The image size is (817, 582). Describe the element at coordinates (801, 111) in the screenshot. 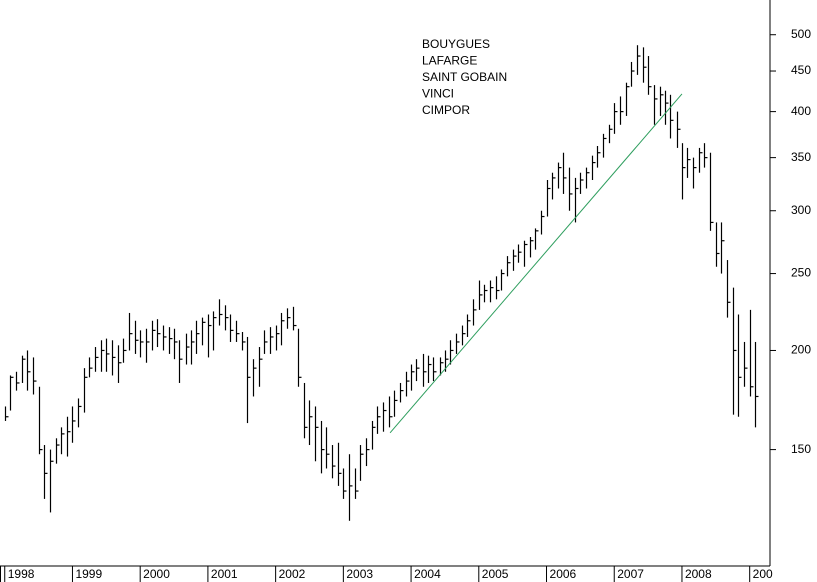

I see `y-tick-label: 400` at that location.